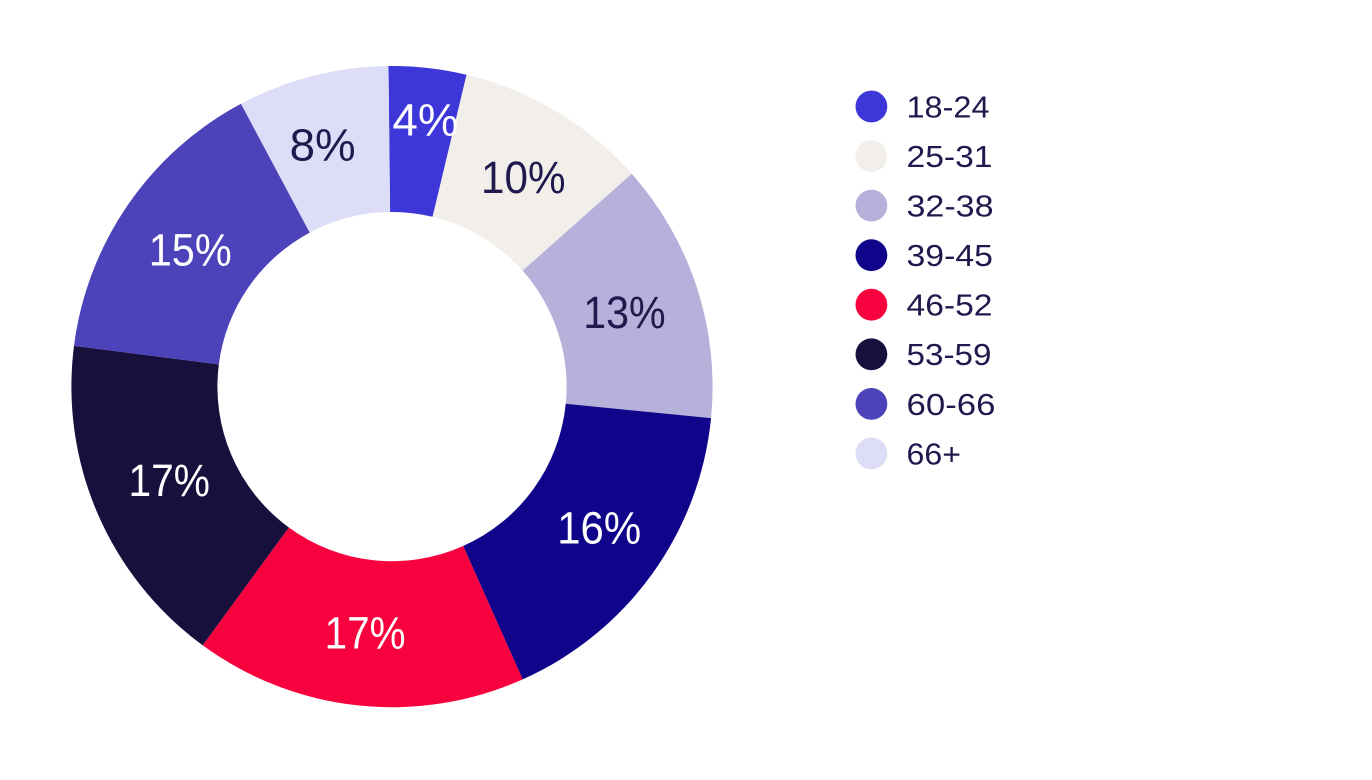 The height and width of the screenshot is (780, 1372). What do you see at coordinates (950, 306) in the screenshot?
I see `svg-text: 46-52` at bounding box center [950, 306].